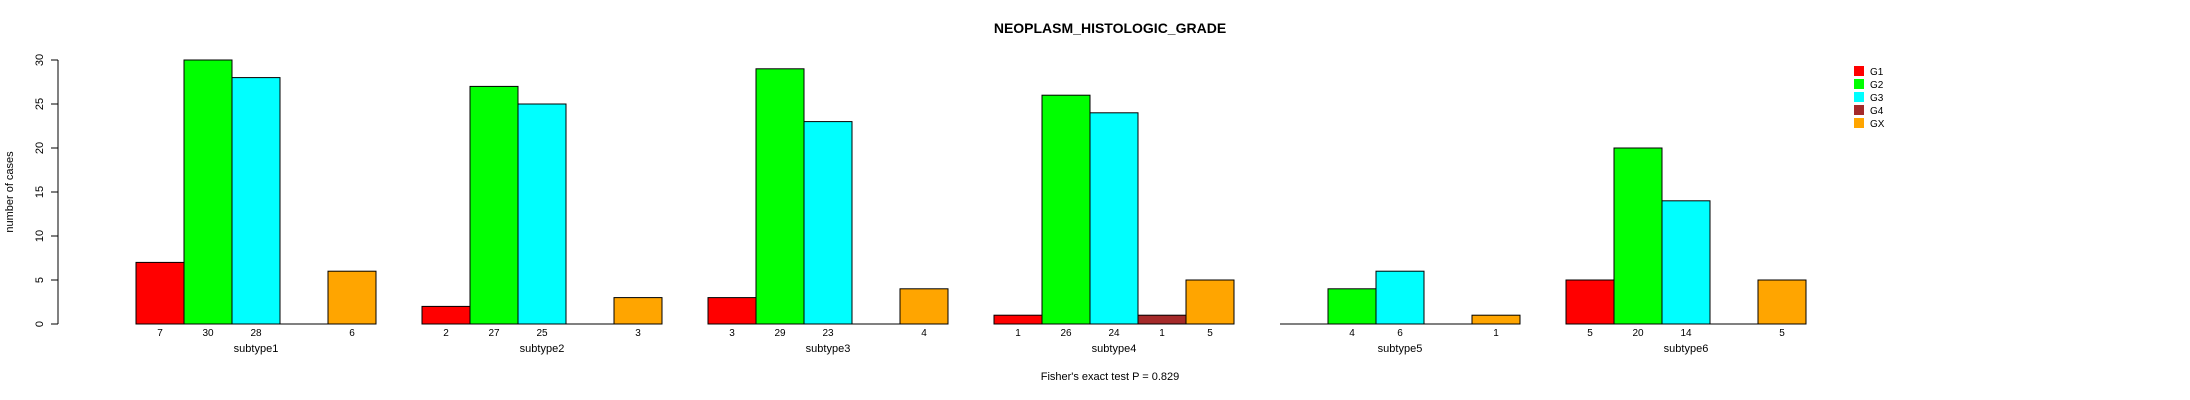  Describe the element at coordinates (1877, 111) in the screenshot. I see `legend-label-G4: G4` at that location.